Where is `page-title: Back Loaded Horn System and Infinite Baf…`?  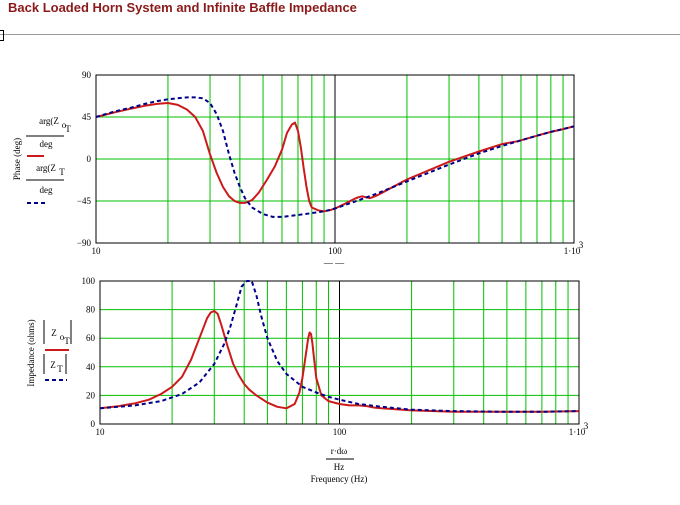
page-title: Back Loaded Horn System and Infinite Baf… is located at coordinates (182, 7).